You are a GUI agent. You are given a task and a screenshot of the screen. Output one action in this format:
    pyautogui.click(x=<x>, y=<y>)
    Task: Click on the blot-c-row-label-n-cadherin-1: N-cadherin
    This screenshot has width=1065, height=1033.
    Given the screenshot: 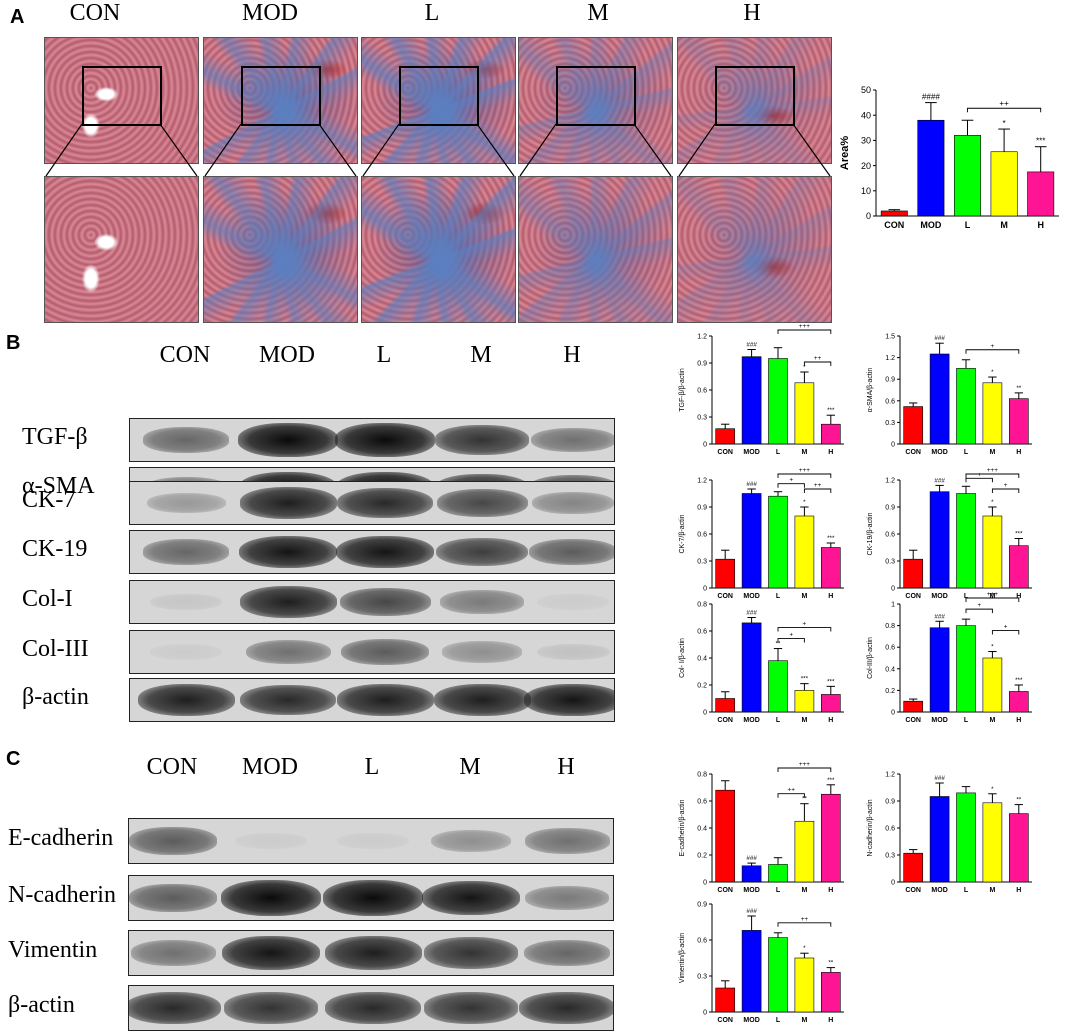 What is the action you would take?
    pyautogui.click(x=62, y=895)
    